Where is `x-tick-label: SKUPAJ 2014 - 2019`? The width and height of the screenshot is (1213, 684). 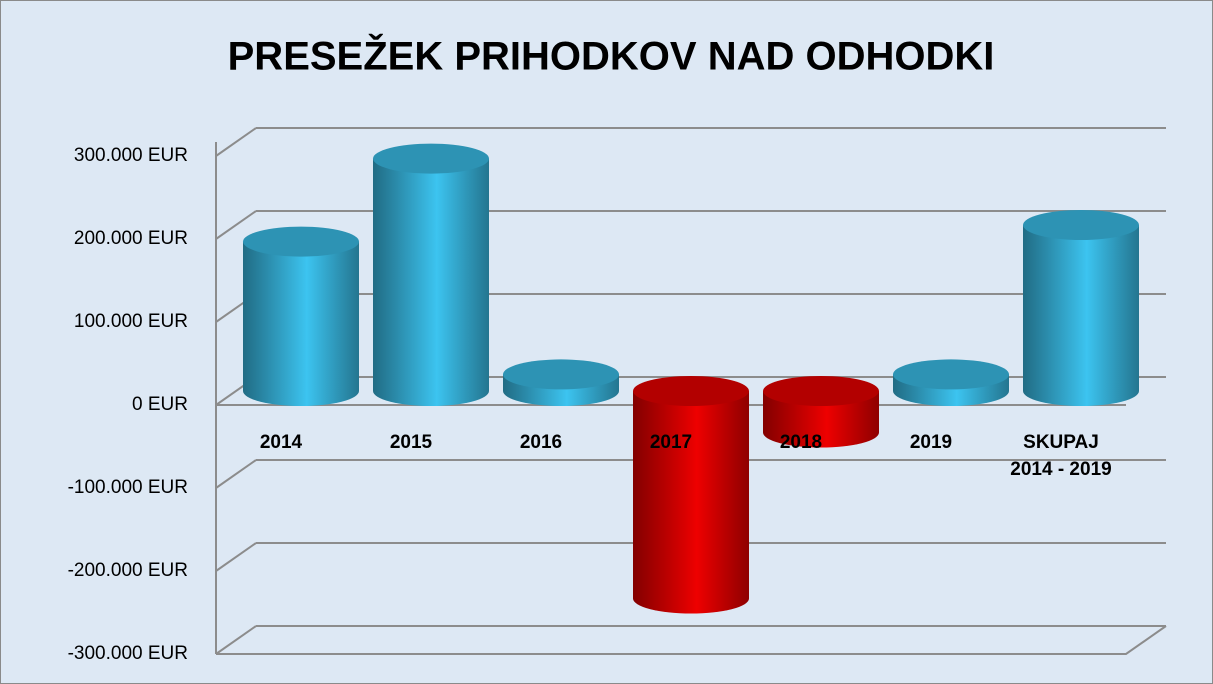
x-tick-label: SKUPAJ 2014 - 2019 is located at coordinates (1061, 456).